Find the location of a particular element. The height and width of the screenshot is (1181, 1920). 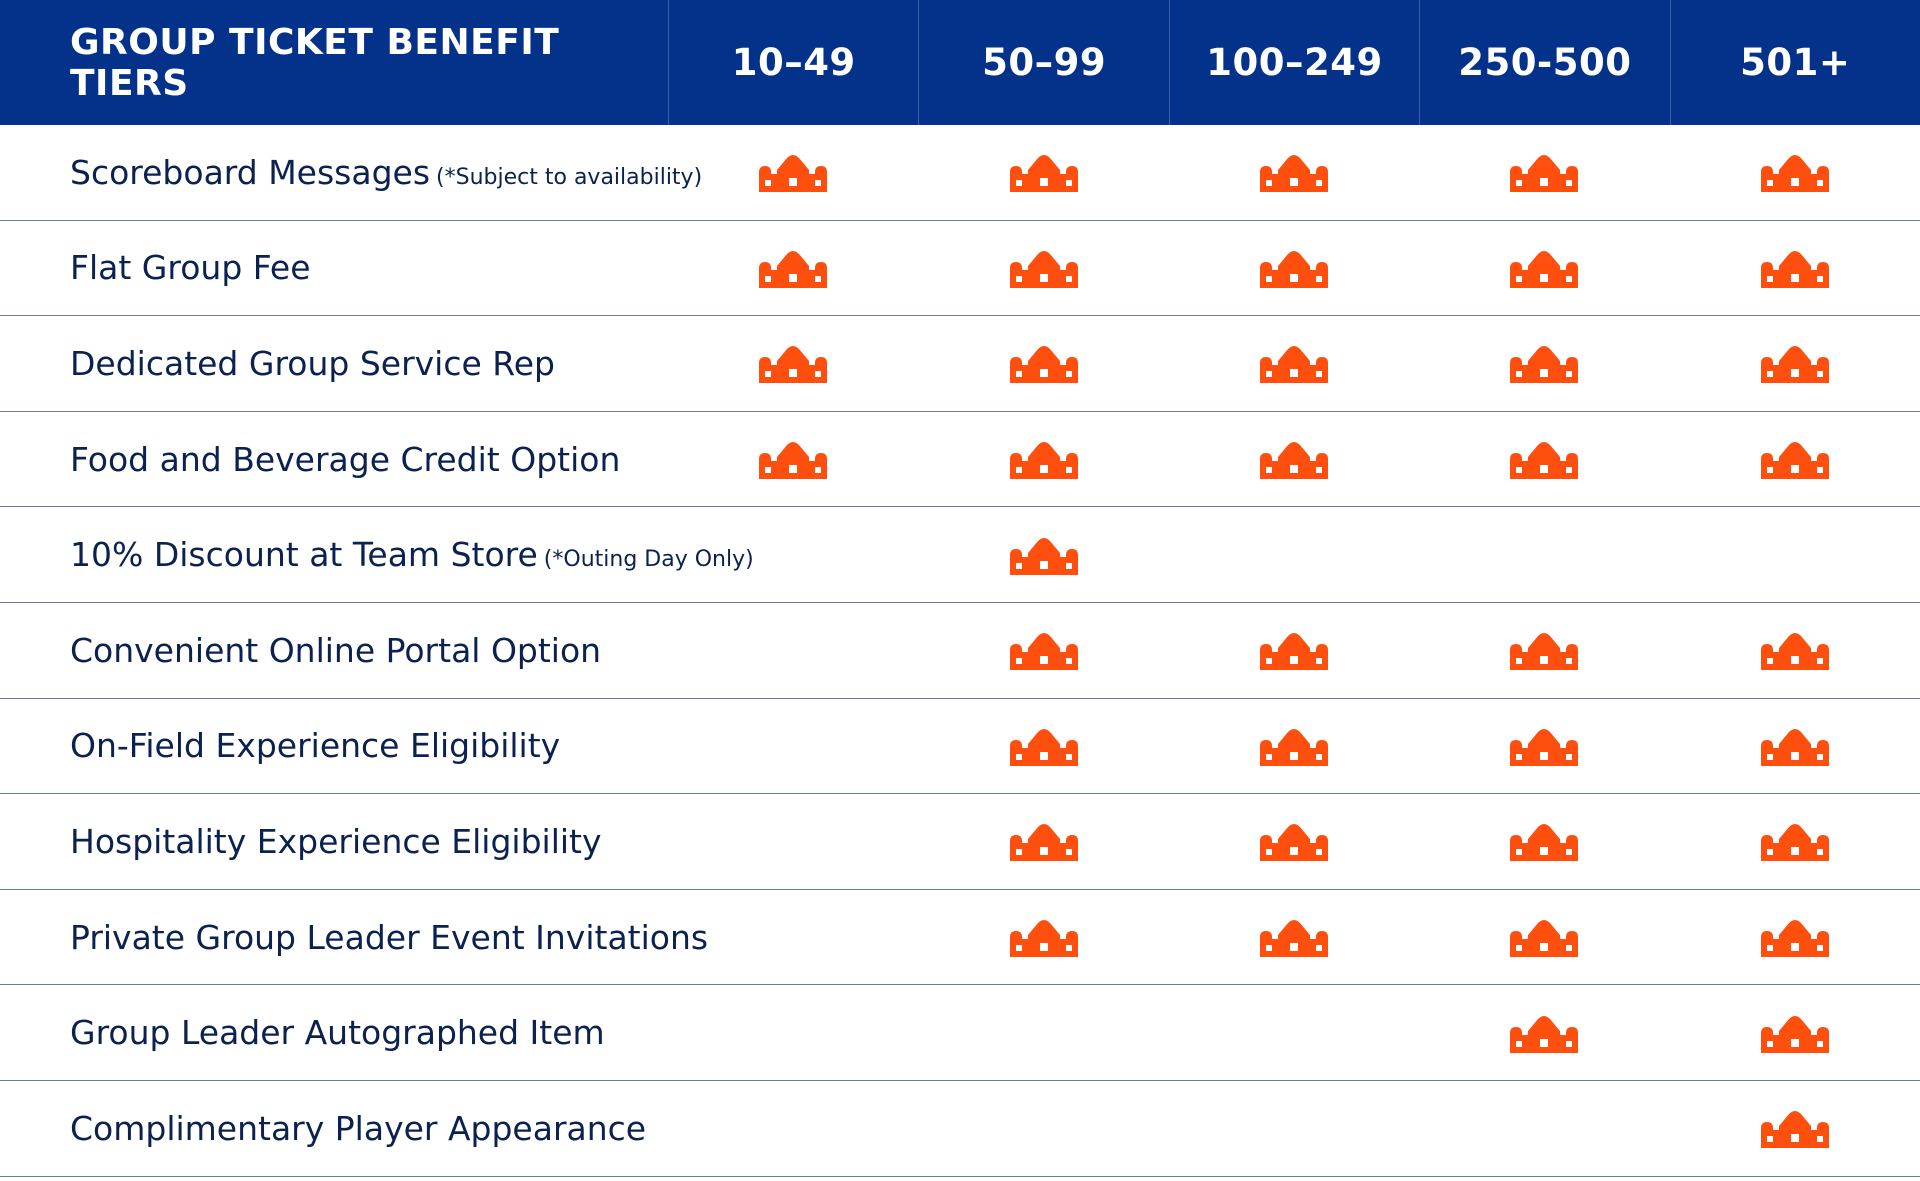

benefit-label: Group Leader Autographed Item is located at coordinates (334, 1032).